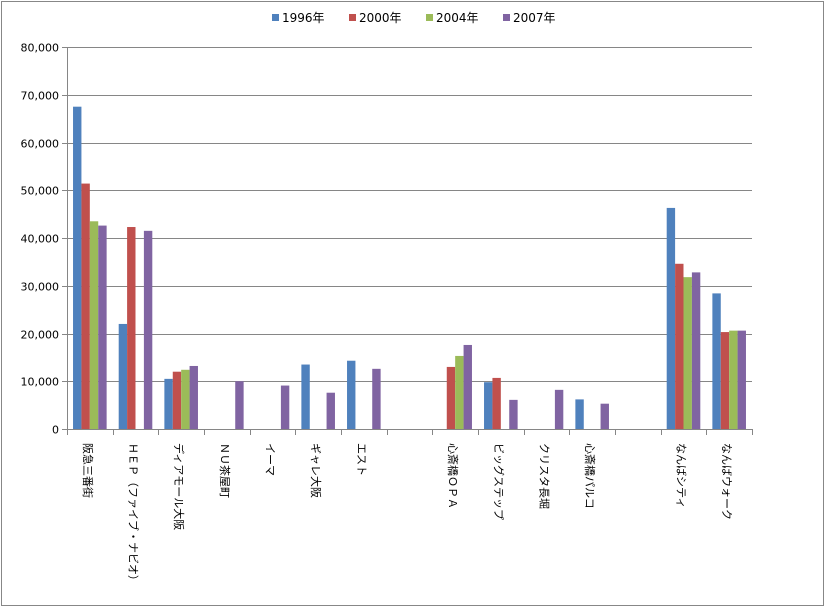 The height and width of the screenshot is (609, 827). Describe the element at coordinates (40, 335) in the screenshot. I see `y-tick-label: 20,000` at that location.